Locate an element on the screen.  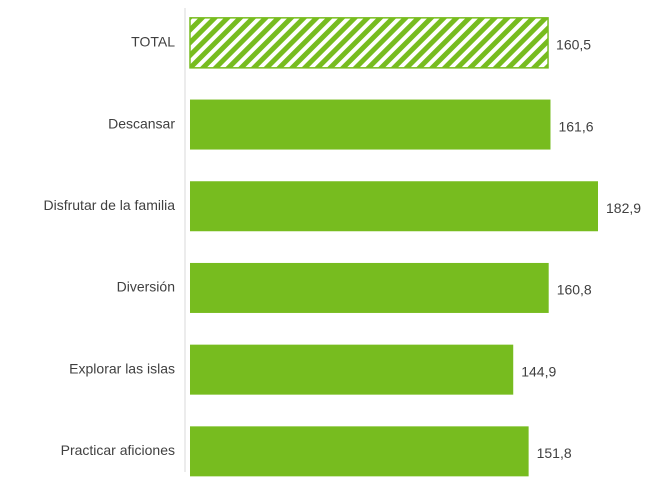
category-label: Diversión is located at coordinates (146, 287).